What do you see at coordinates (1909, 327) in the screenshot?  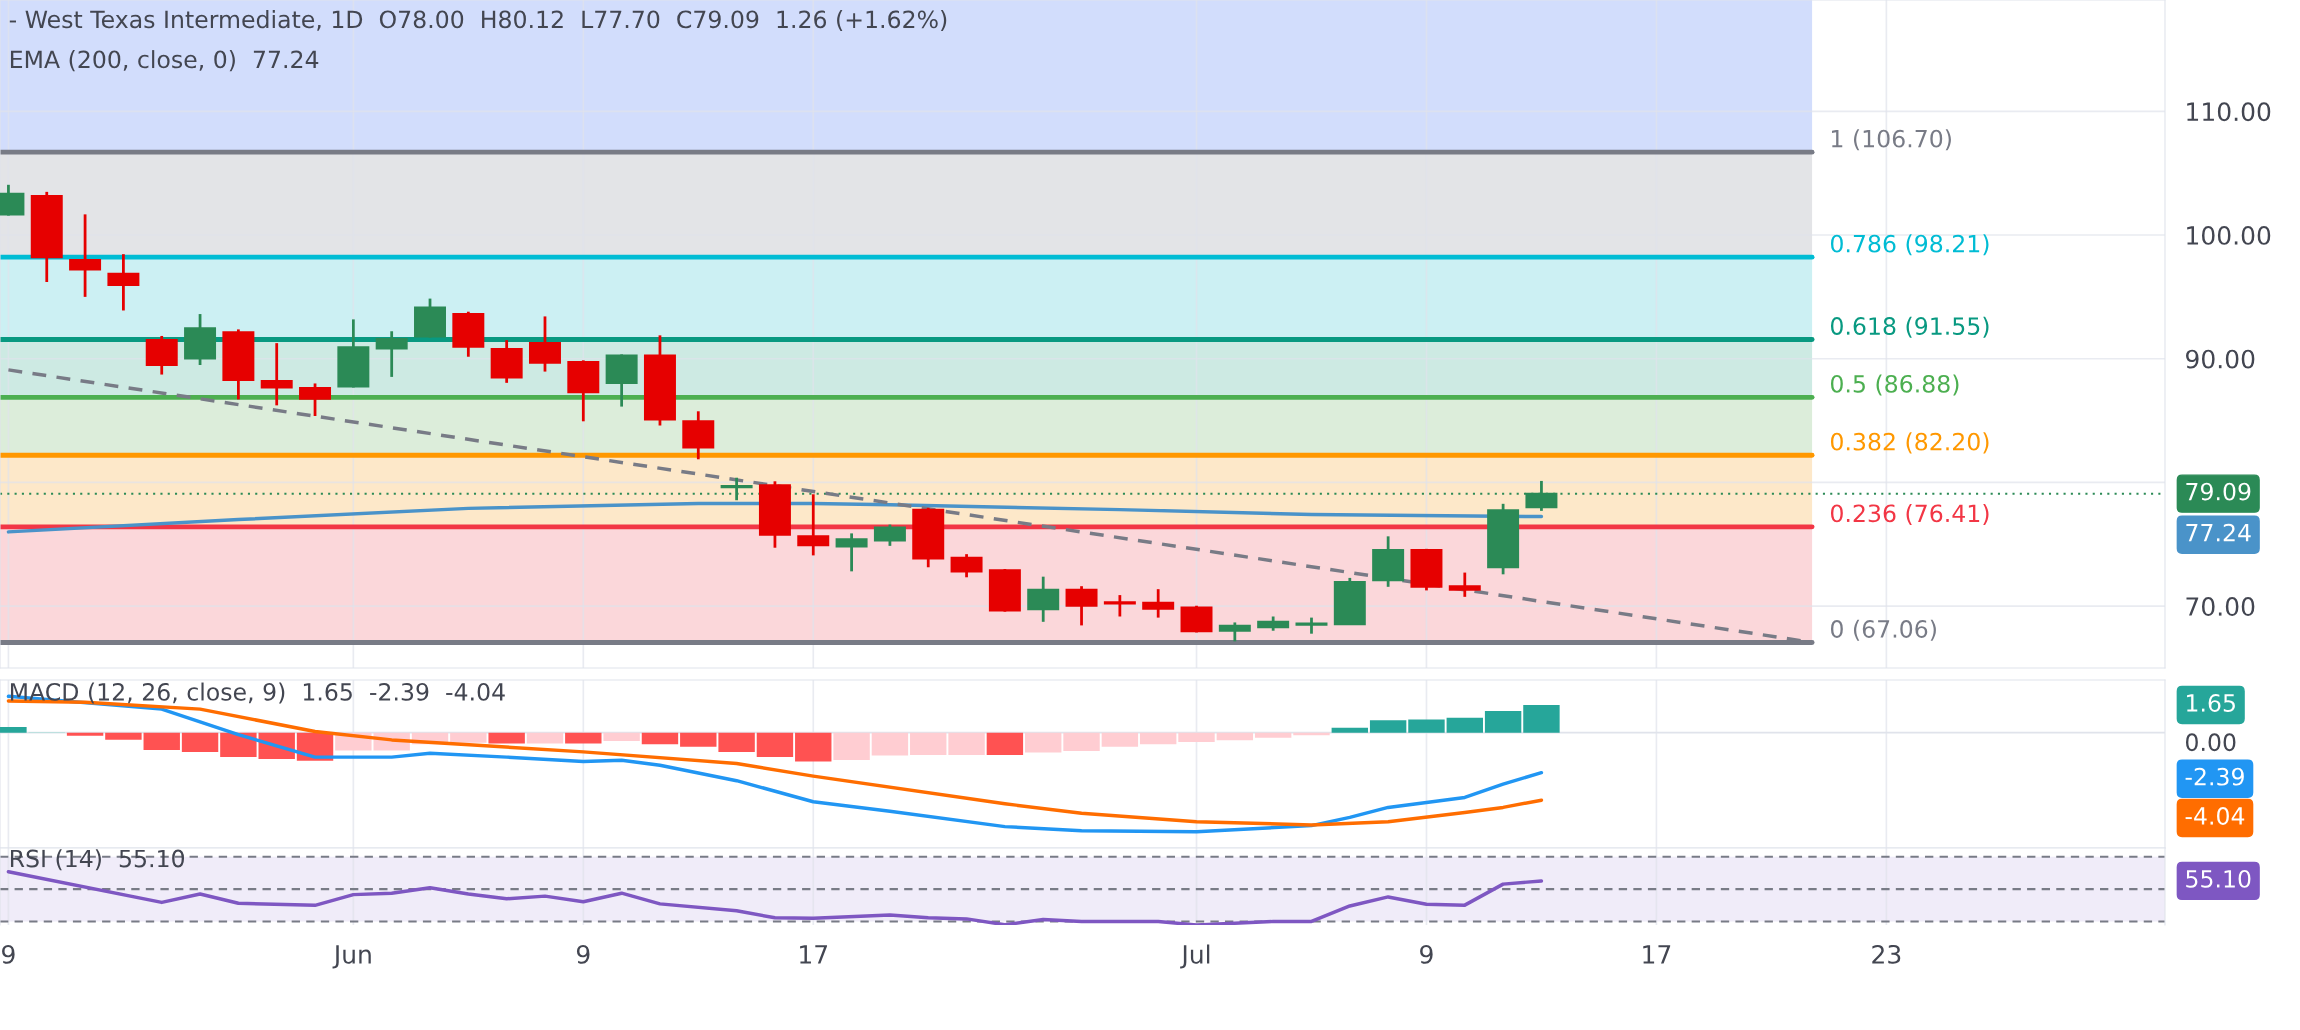 I see `ref-line-label: 0.618 (91.55)` at bounding box center [1909, 327].